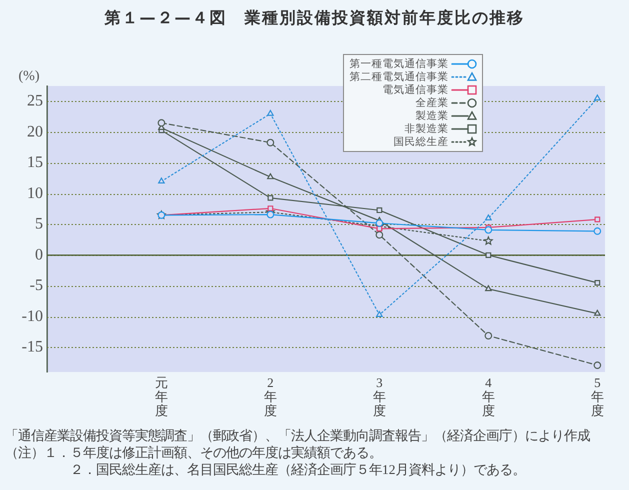  Describe the element at coordinates (488, 396) in the screenshot. I see `x-tick-label: 4年度` at that location.